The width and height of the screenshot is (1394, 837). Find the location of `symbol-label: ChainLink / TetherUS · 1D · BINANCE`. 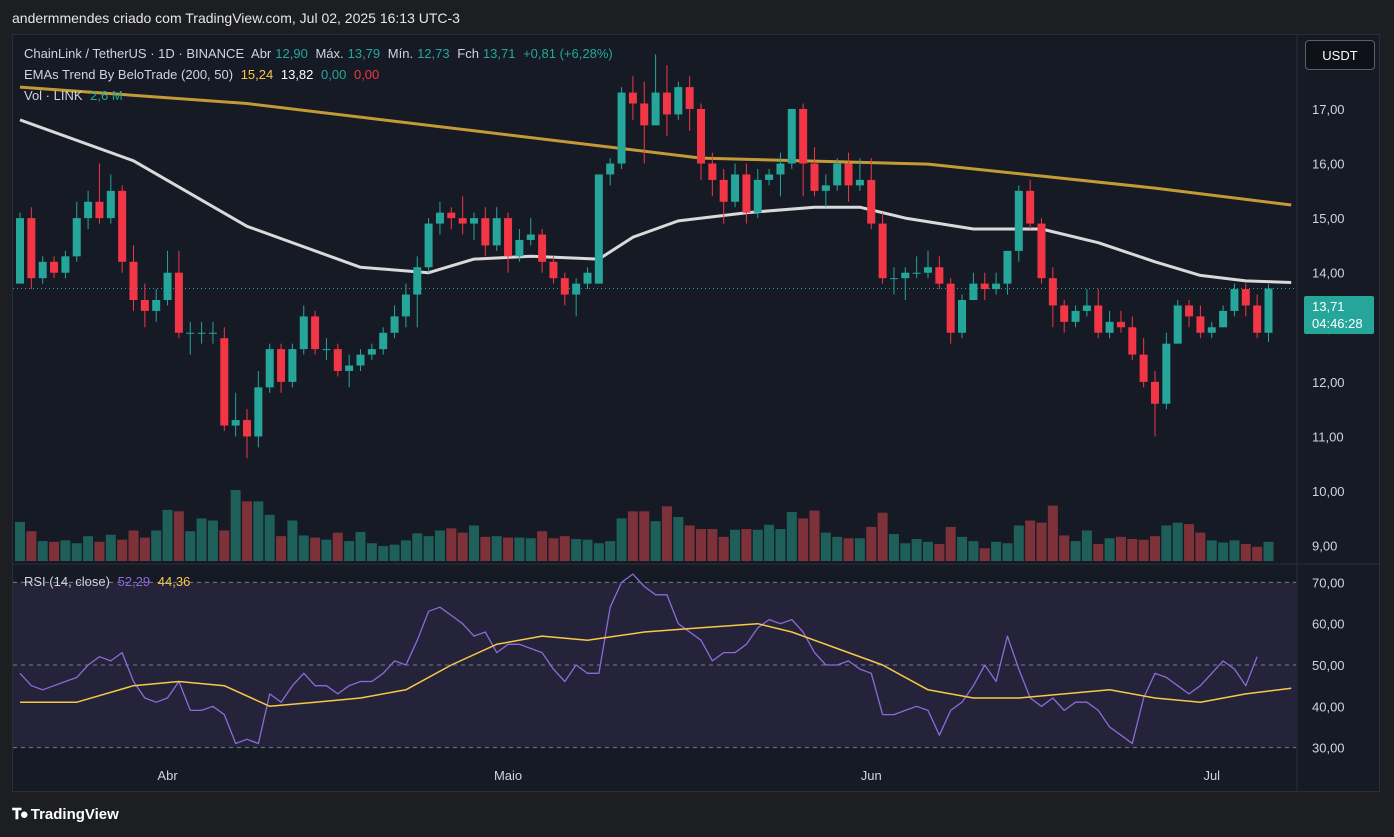

symbol-label: ChainLink / TetherUS · 1D · BINANCE is located at coordinates (134, 53).